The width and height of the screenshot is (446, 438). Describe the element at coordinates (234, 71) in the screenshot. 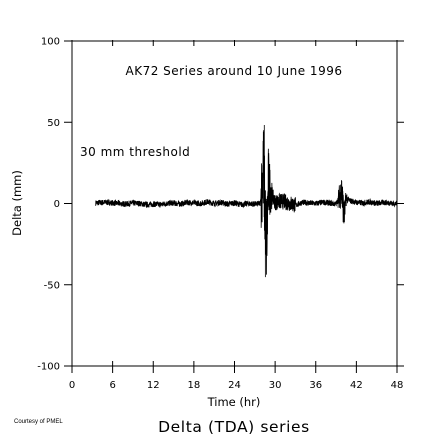

I see `chart-title: AK72 Series around 10 June 1996` at that location.